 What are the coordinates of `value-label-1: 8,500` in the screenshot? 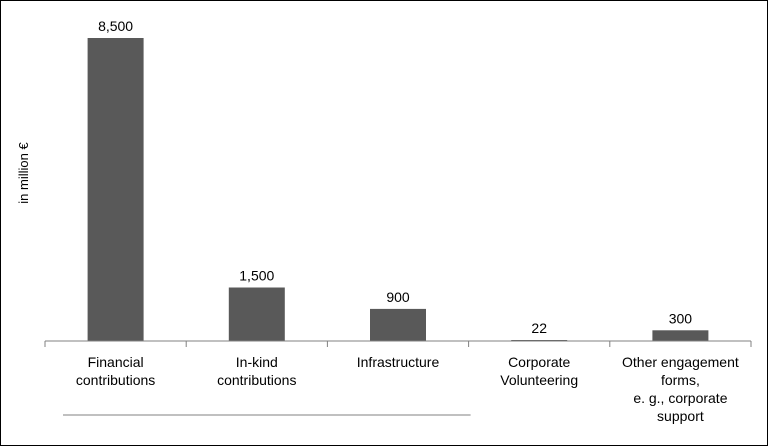 It's located at (115, 26).